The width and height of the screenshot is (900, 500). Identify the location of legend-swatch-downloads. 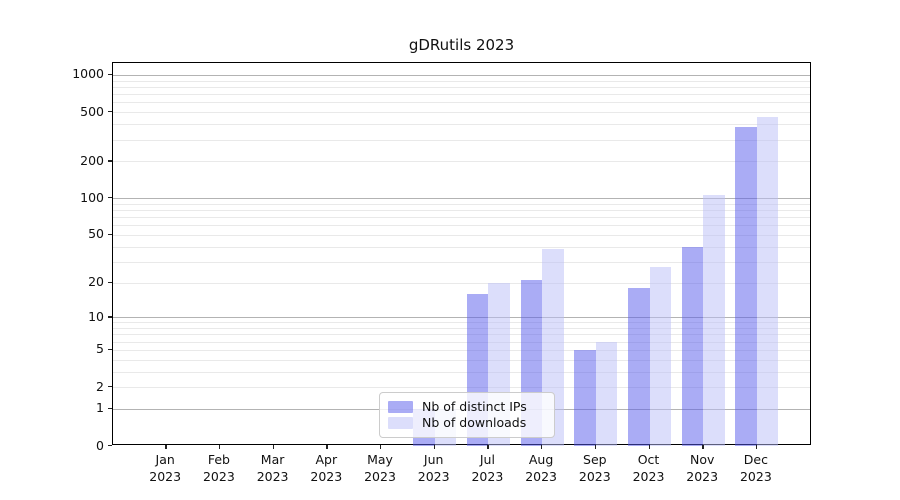
(400, 423).